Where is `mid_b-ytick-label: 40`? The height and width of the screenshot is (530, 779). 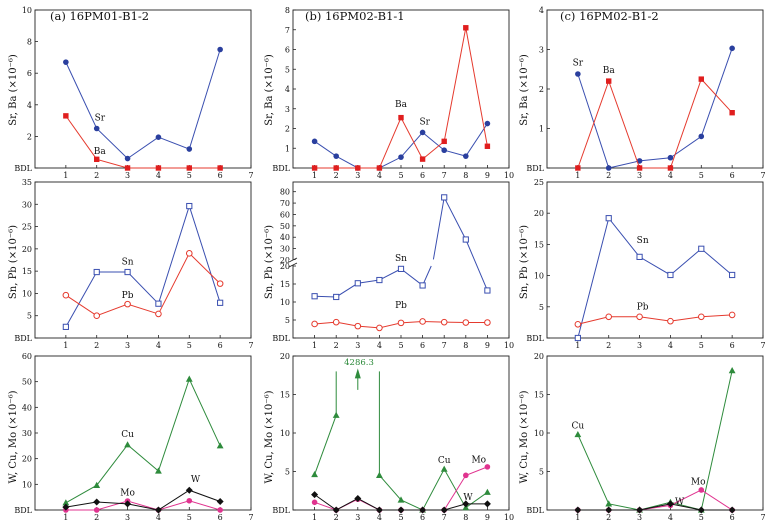
mid_b-ytick-label: 40 is located at coordinates (285, 237).